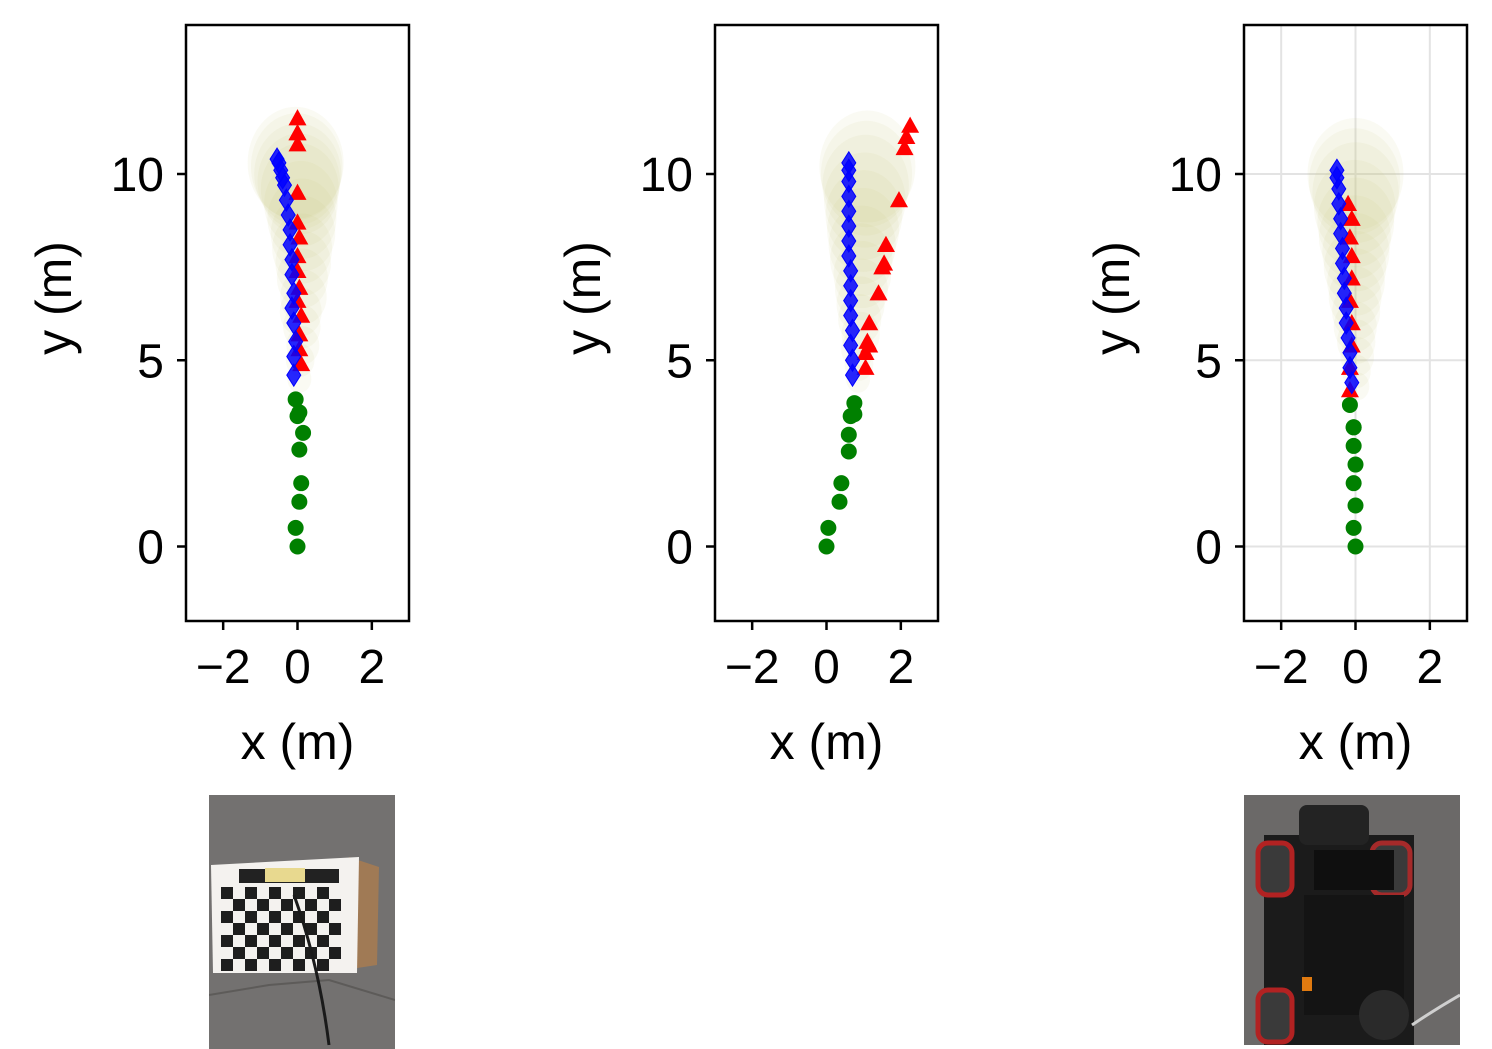  I want to click on checkerboard-pattern, so click(281, 929).